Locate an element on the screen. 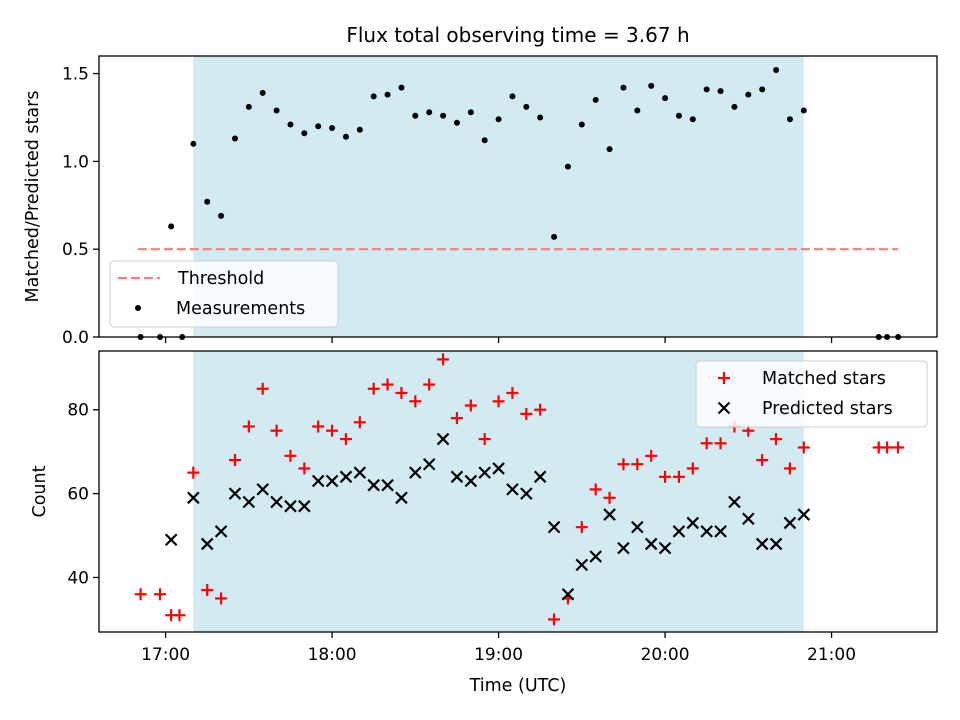  x-tick-label: 20:00 is located at coordinates (665, 655).